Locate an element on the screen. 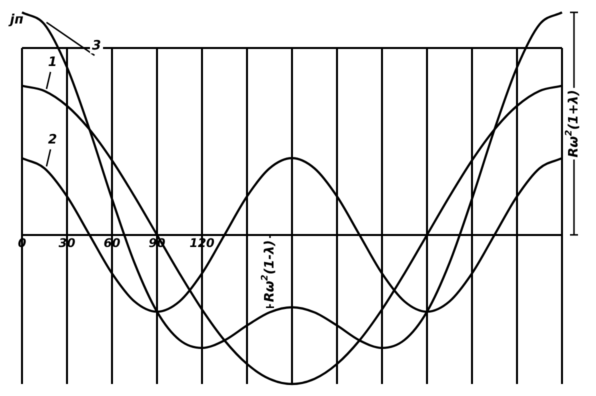 This screenshot has width=596, height=396. y-axis-title: jп is located at coordinates (16, 20).